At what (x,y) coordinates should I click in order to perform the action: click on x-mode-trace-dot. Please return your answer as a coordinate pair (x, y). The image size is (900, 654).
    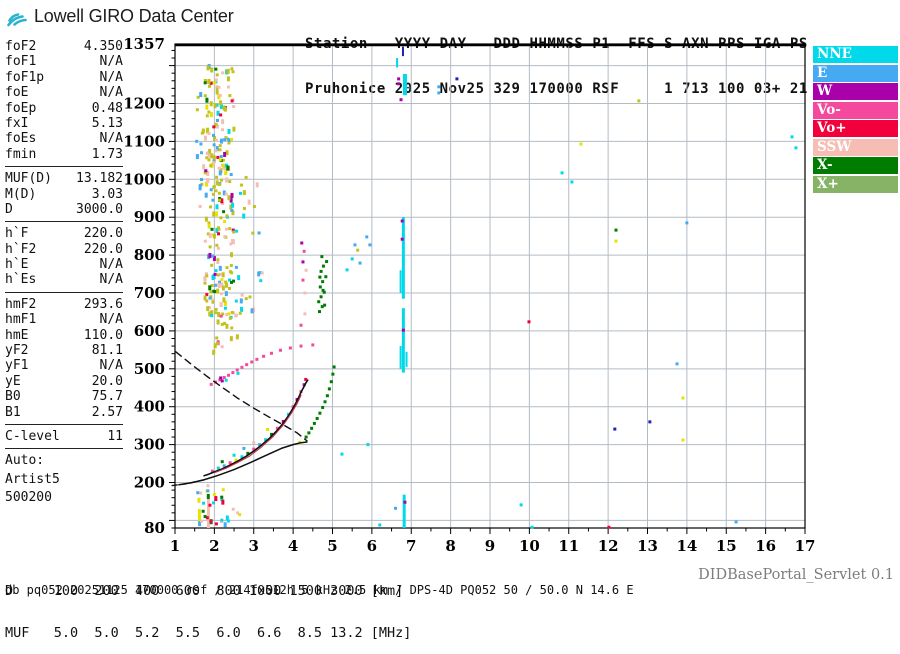
    Looking at the image, I should click on (325, 402).